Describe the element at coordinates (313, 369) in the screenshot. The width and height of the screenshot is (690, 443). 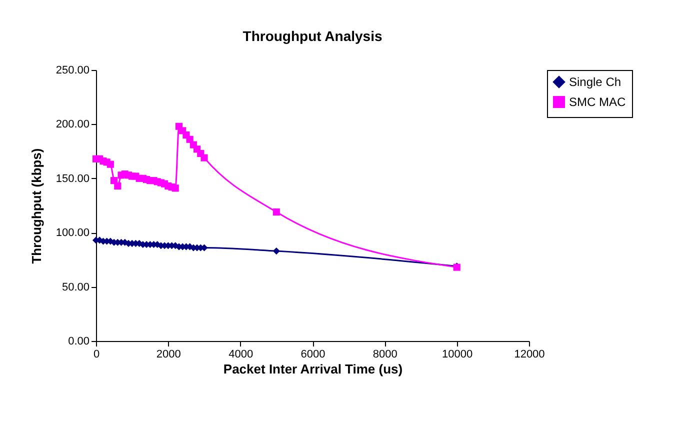
I see `x-axis-title: Packet Inter Arrival Time (us)` at that location.